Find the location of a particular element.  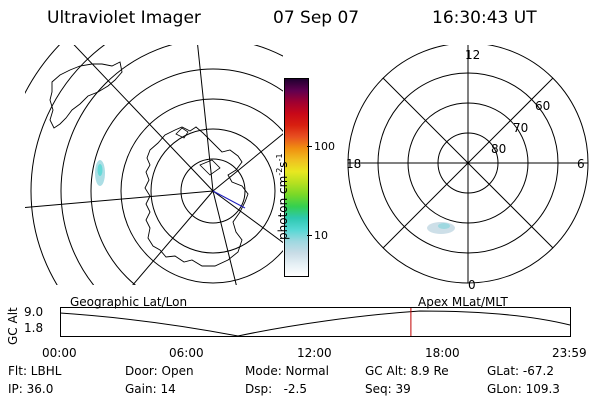

timeline-x-tick-1800: 18:00 is located at coordinates (442, 353).